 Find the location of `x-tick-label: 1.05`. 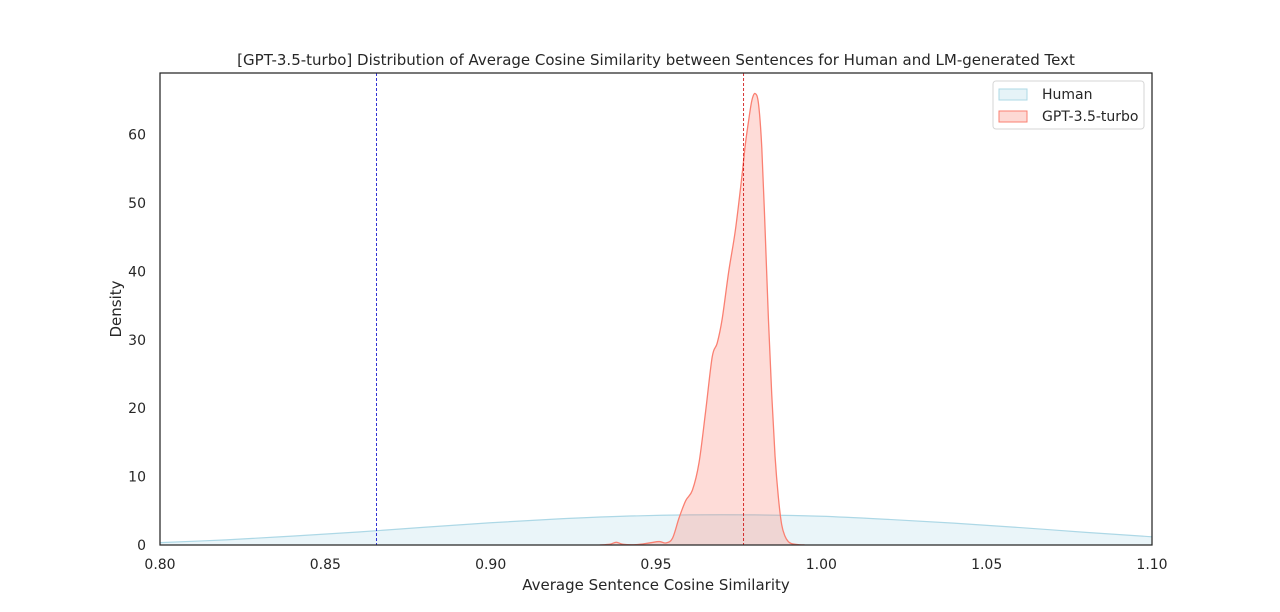

x-tick-label: 1.05 is located at coordinates (986, 565).